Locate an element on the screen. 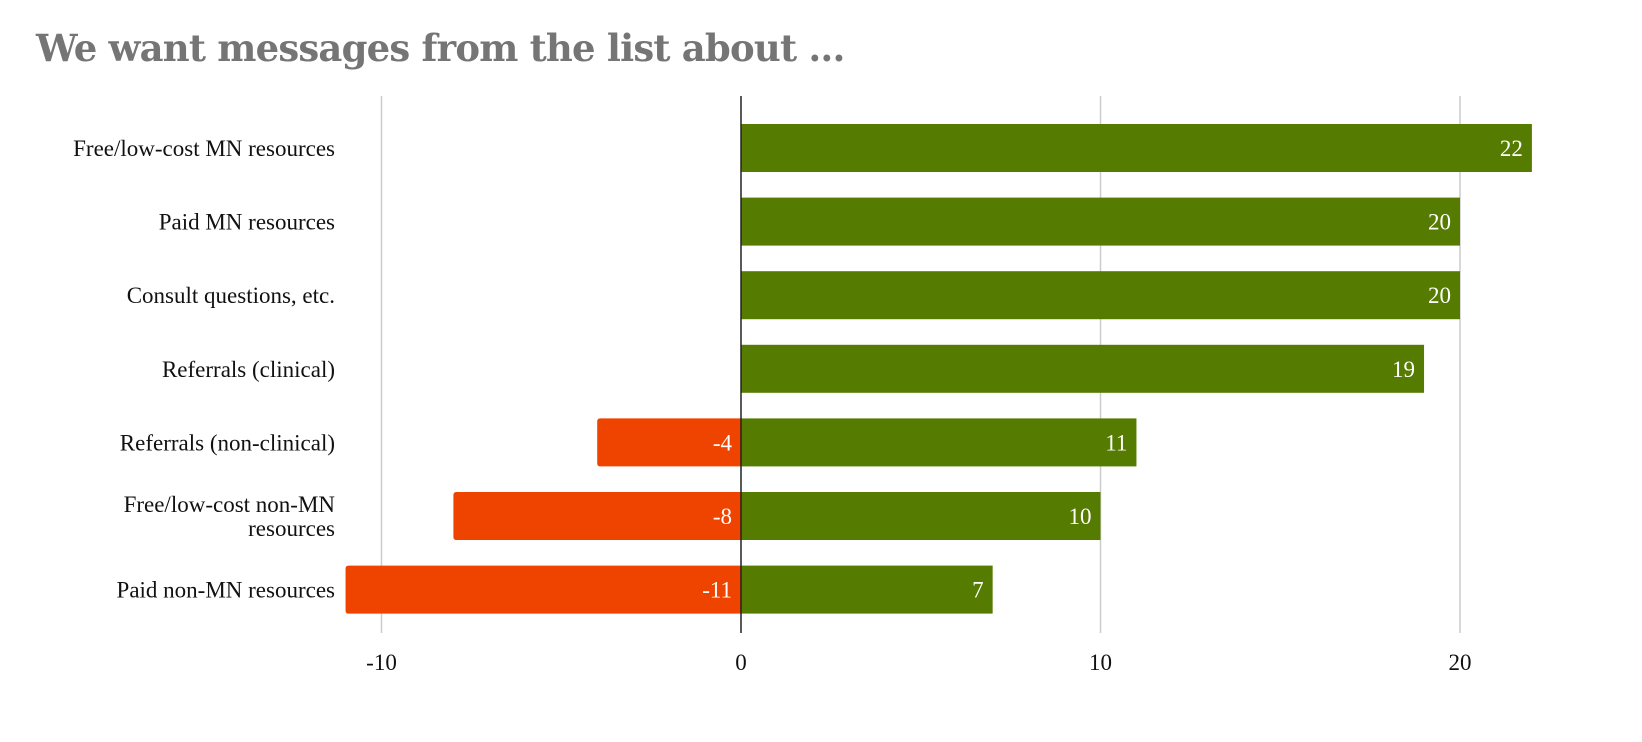 Image resolution: width=1642 pixels, height=742 pixels. data-label: 11 is located at coordinates (1116, 442).